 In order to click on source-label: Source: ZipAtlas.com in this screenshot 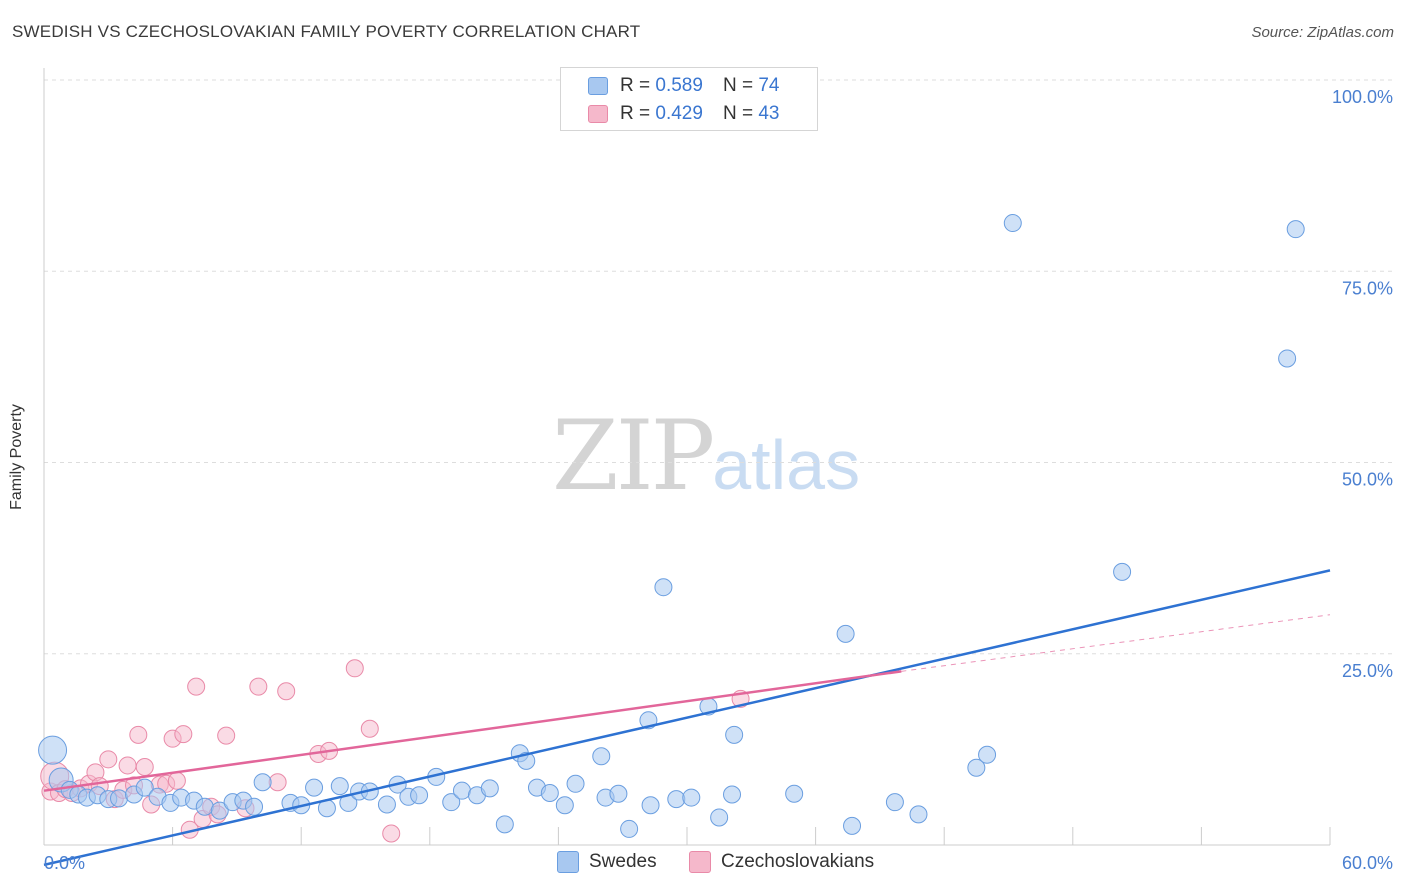, I will do `click(1322, 32)`.